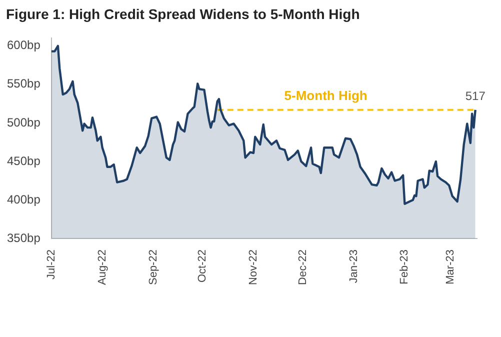 This screenshot has width=501, height=337. I want to click on y-tick-label: 500bp, so click(23, 122).